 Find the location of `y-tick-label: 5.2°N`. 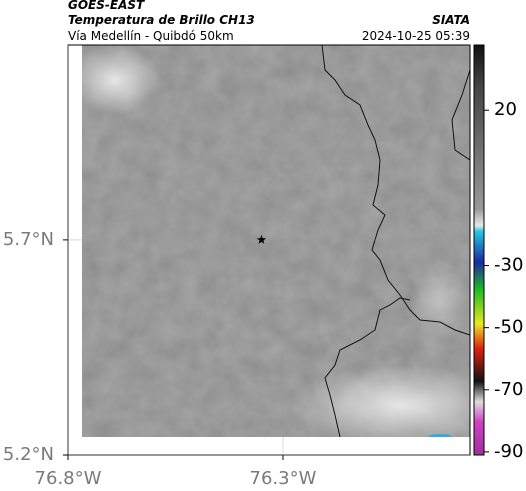

y-tick-label: 5.2°N is located at coordinates (28, 454).